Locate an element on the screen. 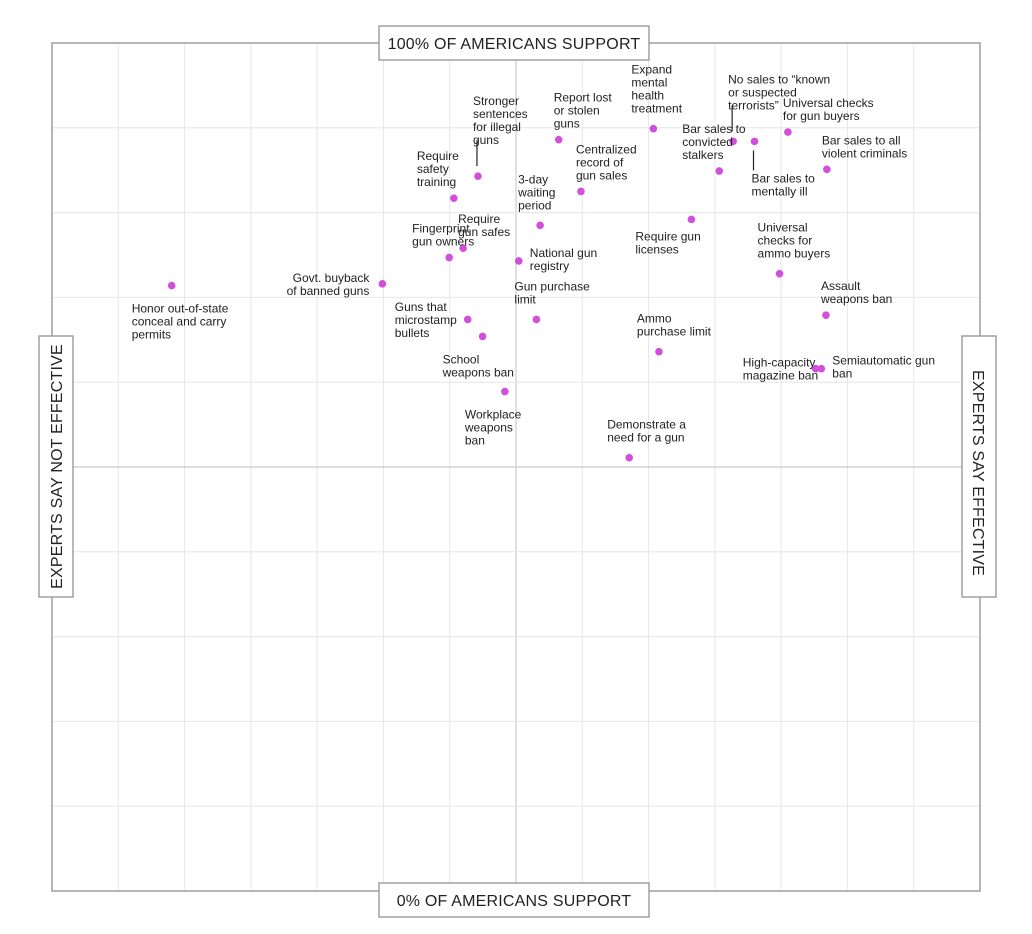 Image resolution: width=1032 pixels, height=934 pixels. point-universal-checks-gun-buyers is located at coordinates (788, 132).